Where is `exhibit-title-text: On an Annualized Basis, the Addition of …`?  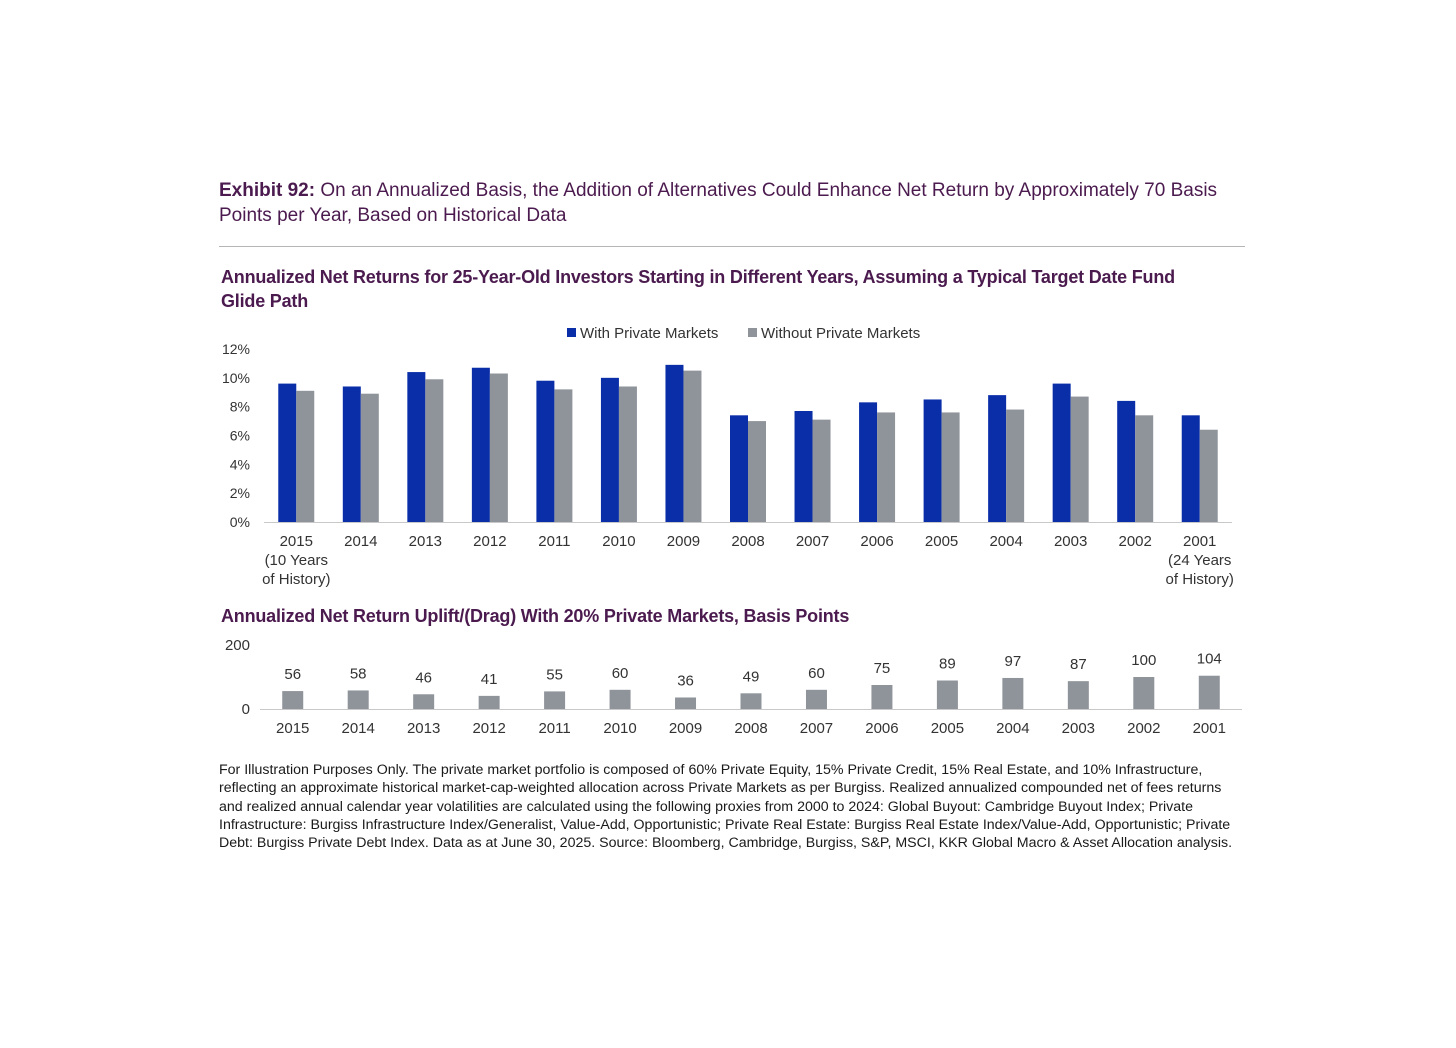 exhibit-title-text: On an Annualized Basis, the Addition of … is located at coordinates (718, 203).